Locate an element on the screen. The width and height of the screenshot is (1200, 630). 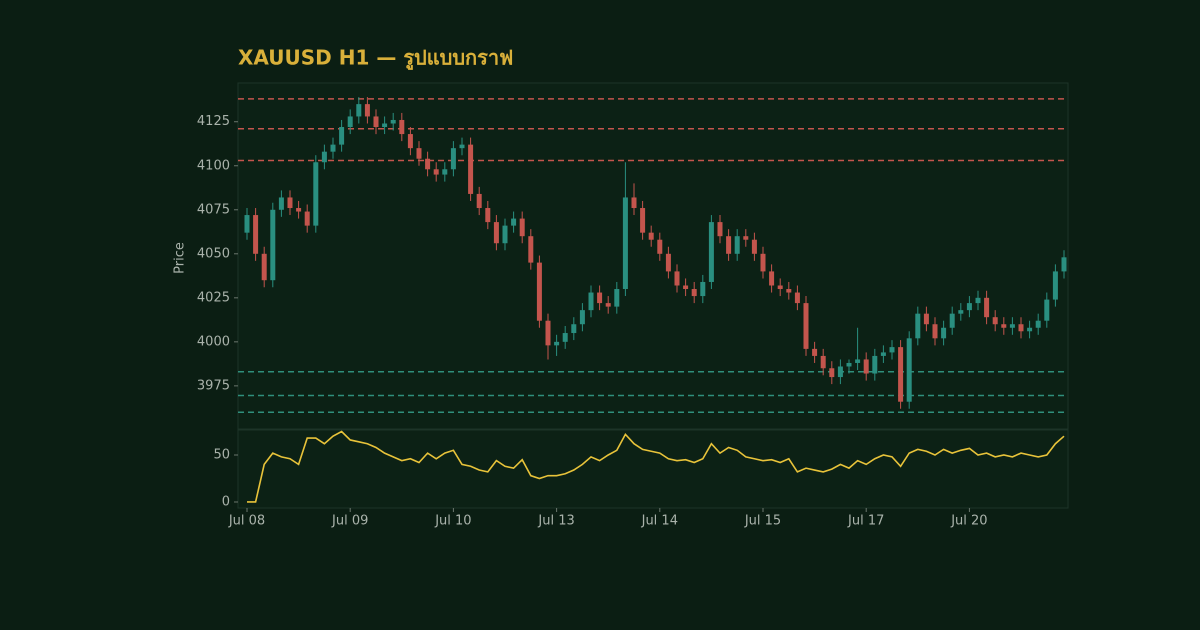
y-tick-label: 4050 is located at coordinates (213, 253).